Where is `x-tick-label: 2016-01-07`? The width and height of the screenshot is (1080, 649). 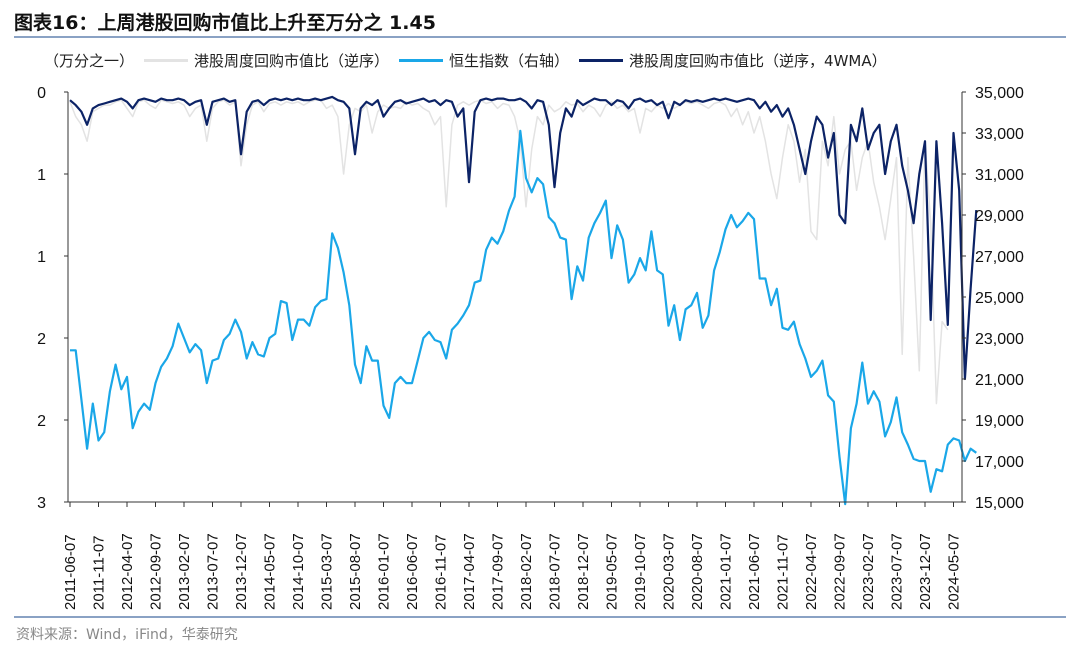 x-tick-label: 2016-01-07 is located at coordinates (384, 571).